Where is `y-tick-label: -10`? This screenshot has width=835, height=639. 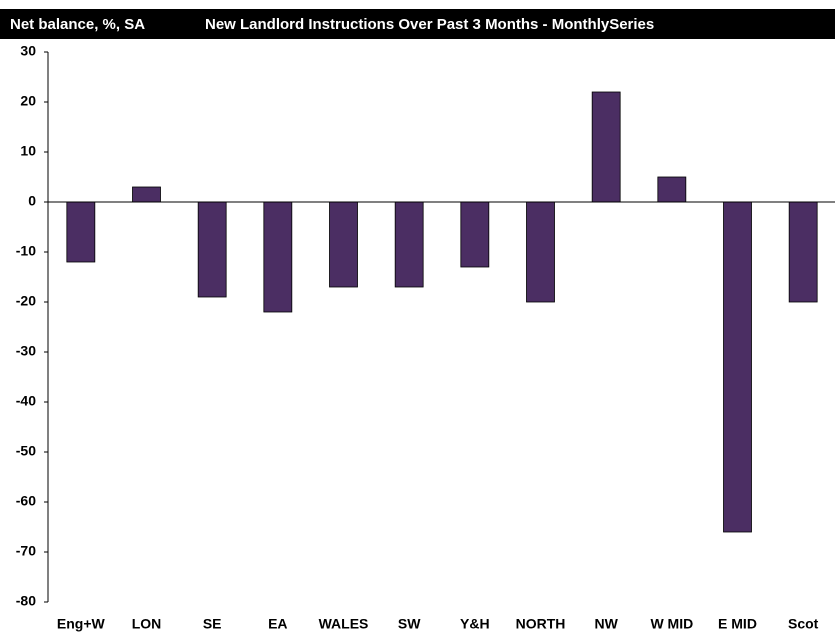
y-tick-label: -10 is located at coordinates (26, 251).